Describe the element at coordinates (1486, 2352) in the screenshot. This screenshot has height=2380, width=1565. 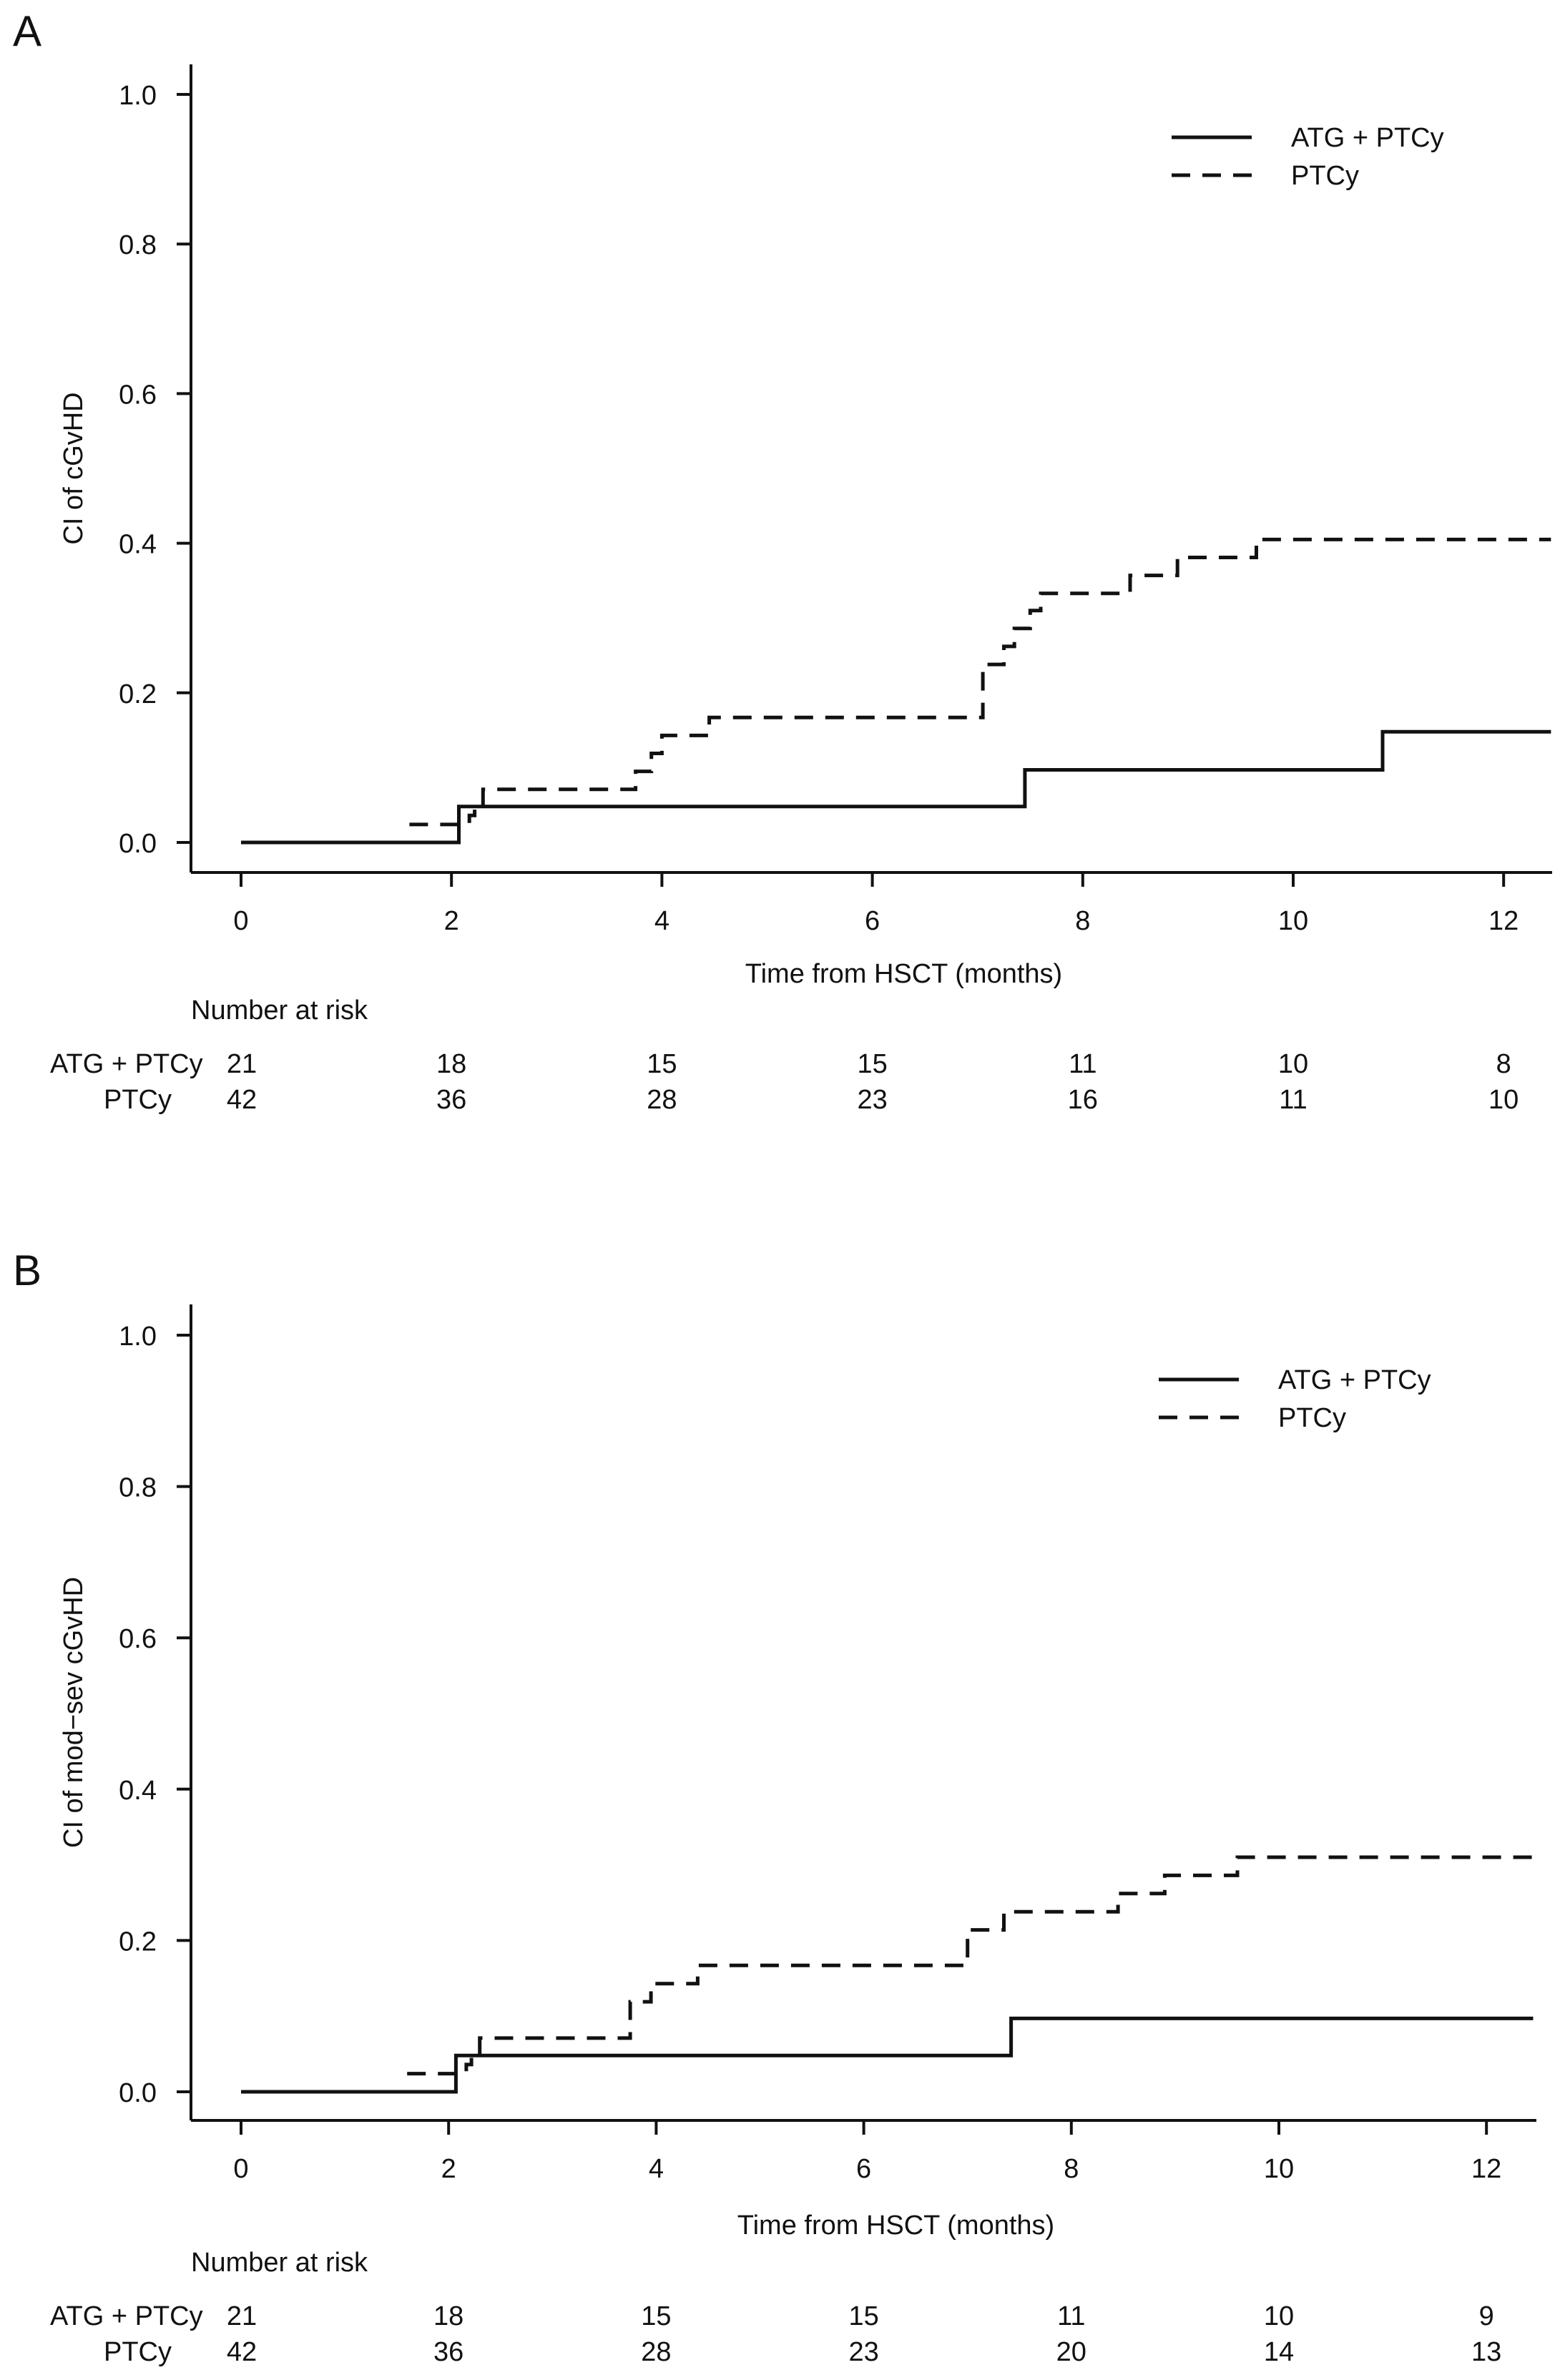
I see `risk-value: 13` at that location.